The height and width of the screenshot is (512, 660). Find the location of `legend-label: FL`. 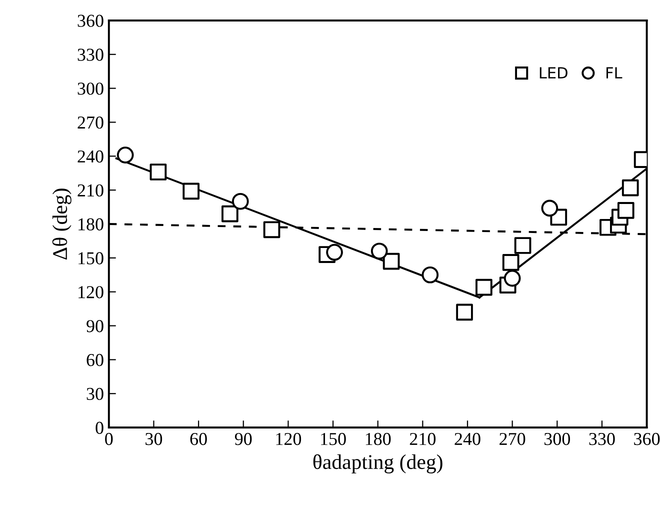

legend-label: FL is located at coordinates (614, 72).